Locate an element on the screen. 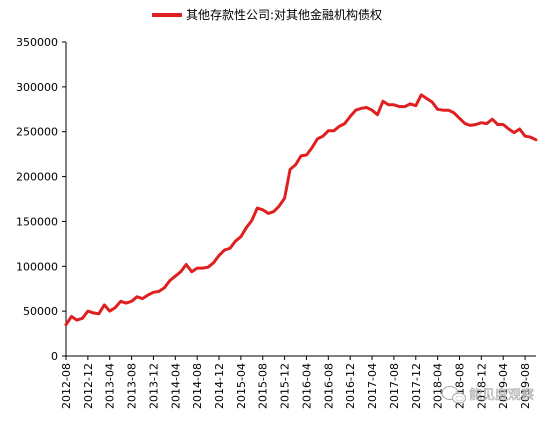  y-tick-label: 300000 is located at coordinates (37, 87).